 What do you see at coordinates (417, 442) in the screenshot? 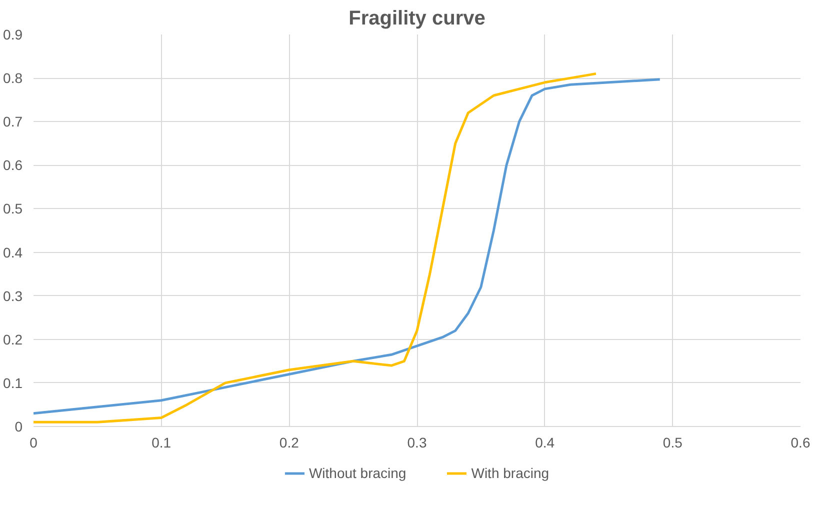
I see `x-tick-label: 0.3` at bounding box center [417, 442].